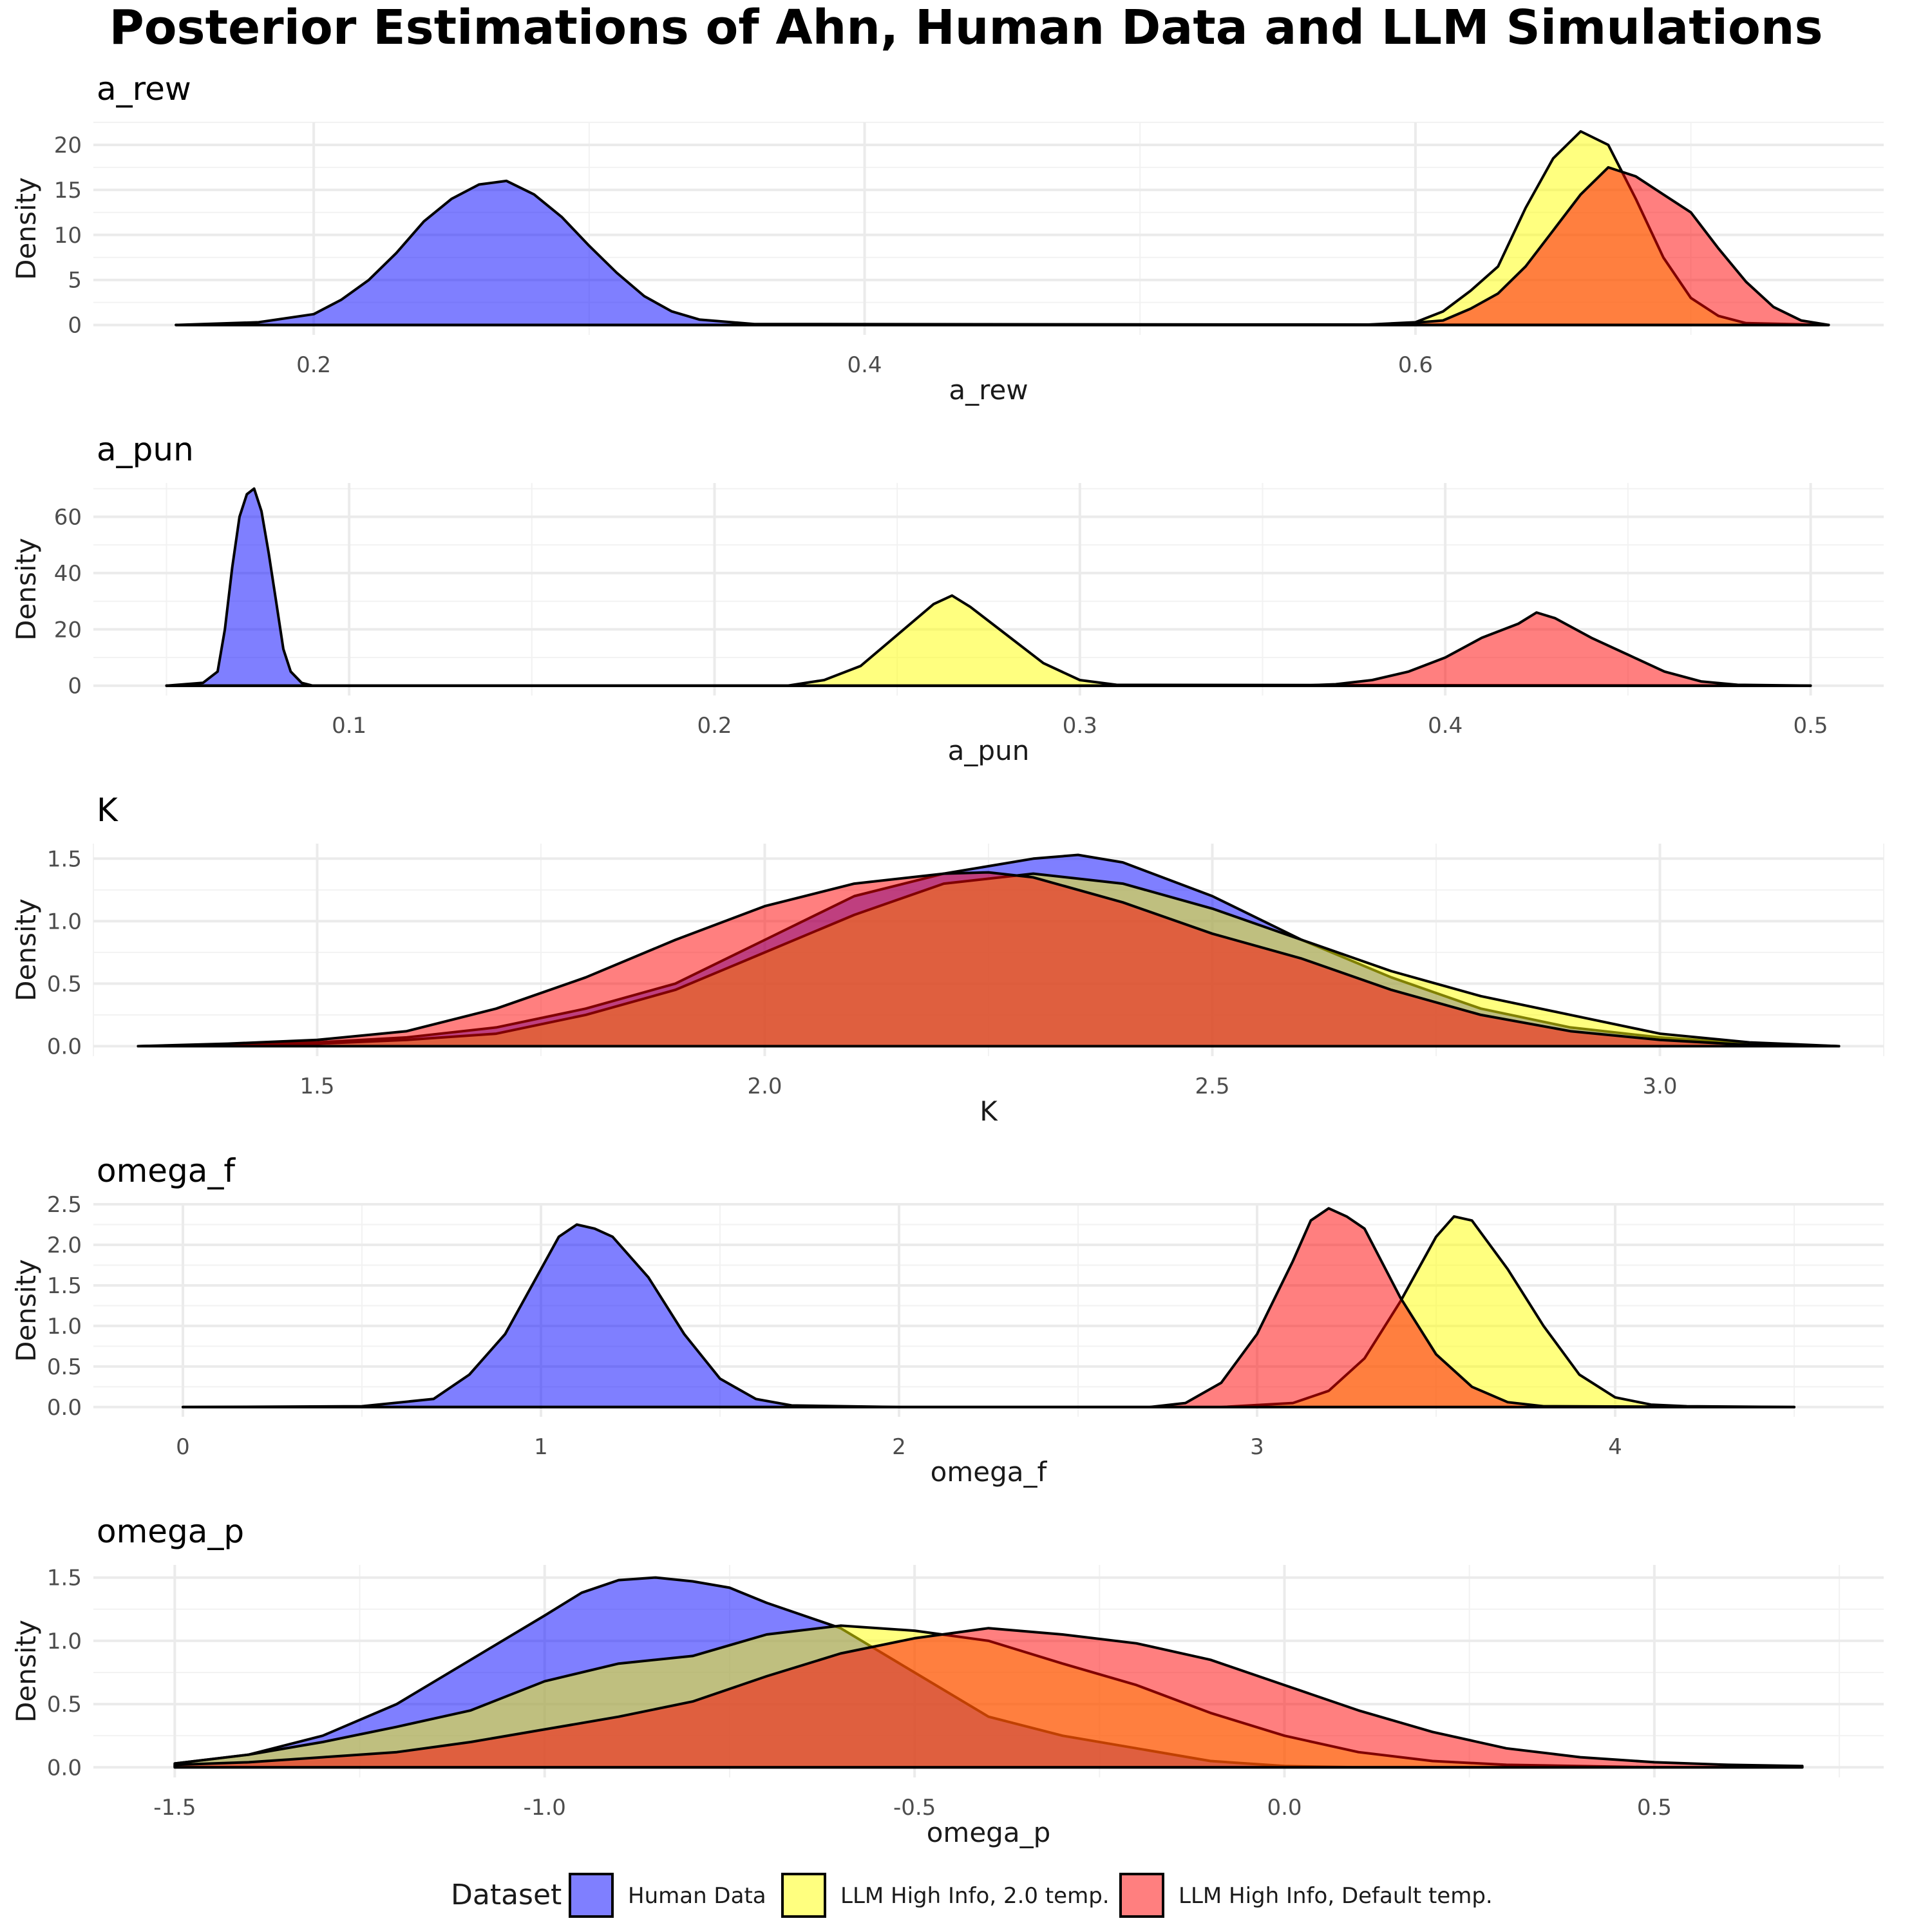  I want to click on panel-title: K, so click(108, 810).